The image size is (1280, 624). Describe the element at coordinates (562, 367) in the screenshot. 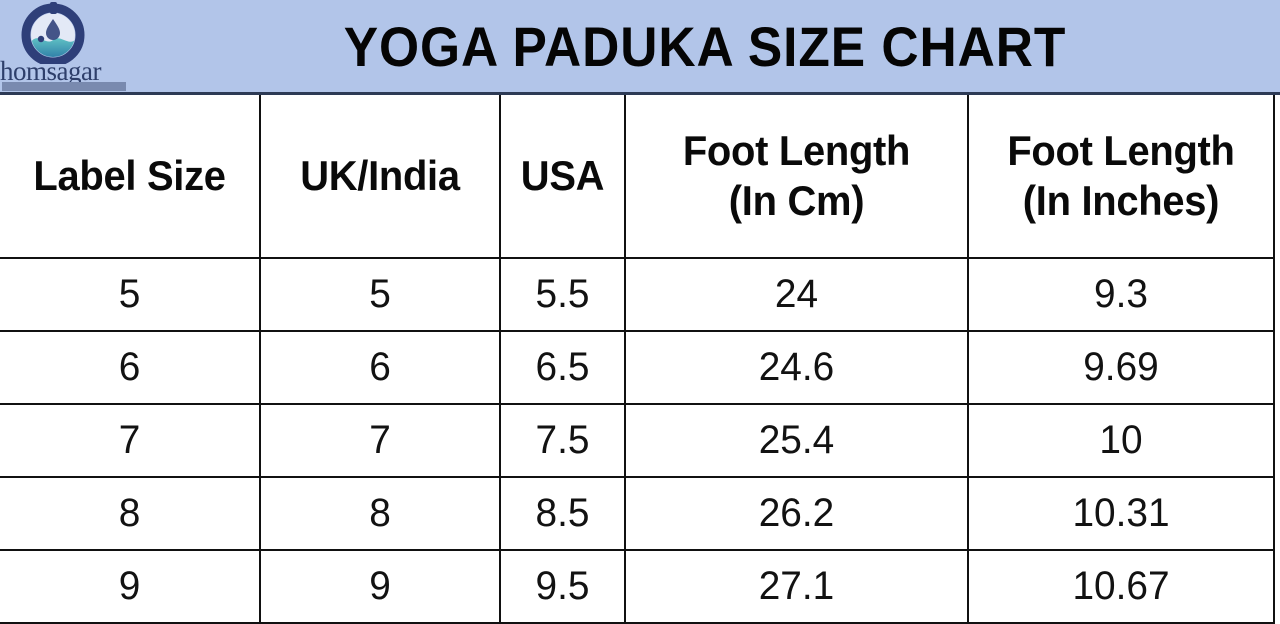

I see `cell-usa: 6.5` at that location.